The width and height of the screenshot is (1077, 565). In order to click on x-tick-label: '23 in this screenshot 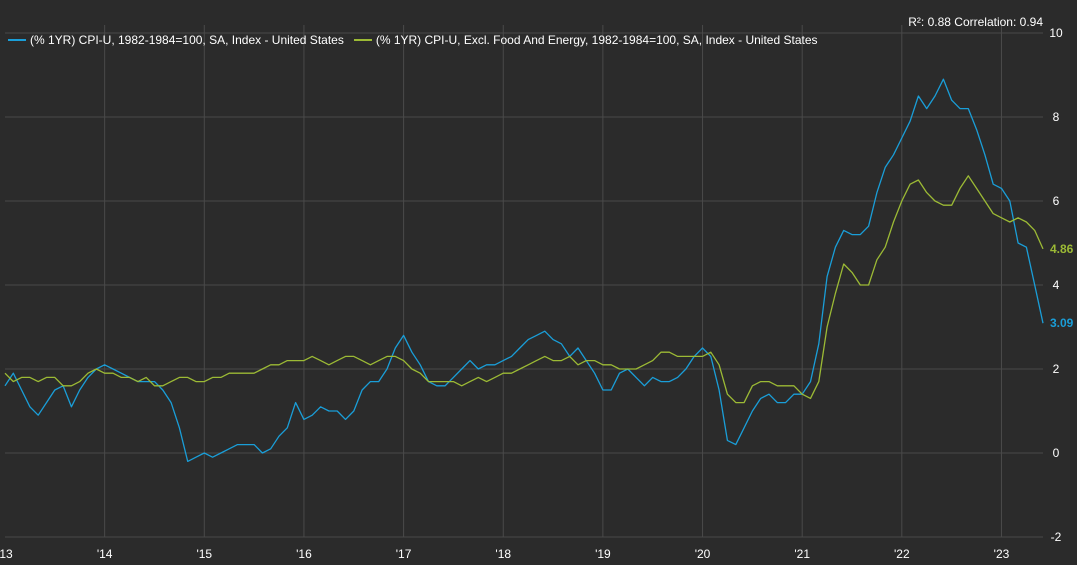, I will do `click(1002, 554)`.